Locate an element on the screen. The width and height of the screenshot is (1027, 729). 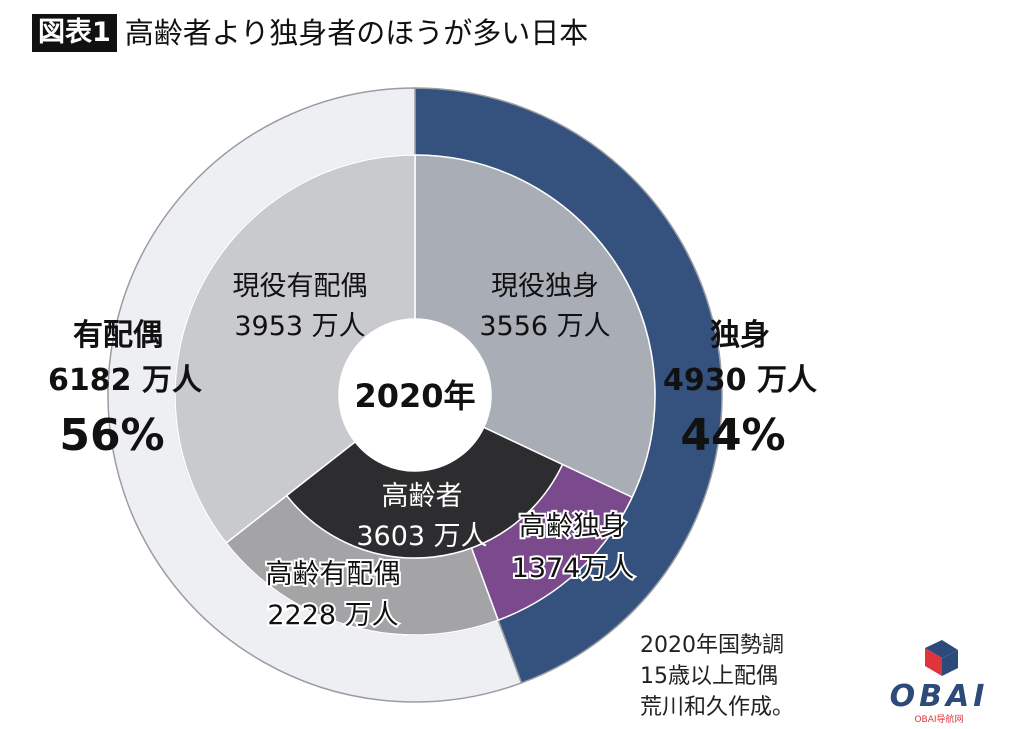
title-text: 高齢者より独身者のほうが多い日本 is located at coordinates (356, 33).